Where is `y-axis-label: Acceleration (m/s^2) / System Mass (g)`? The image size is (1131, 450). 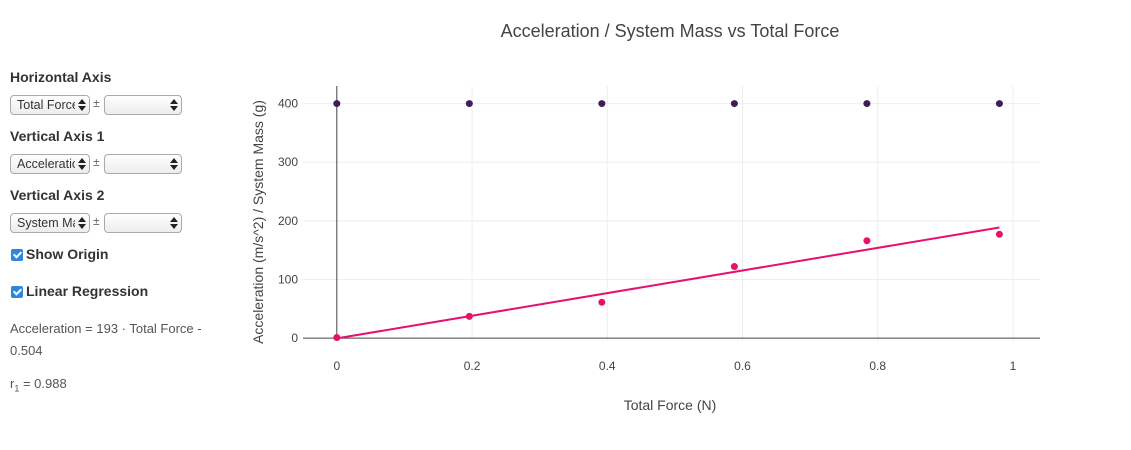 y-axis-label: Acceleration (m/s^2) / System Mass (g) is located at coordinates (258, 222).